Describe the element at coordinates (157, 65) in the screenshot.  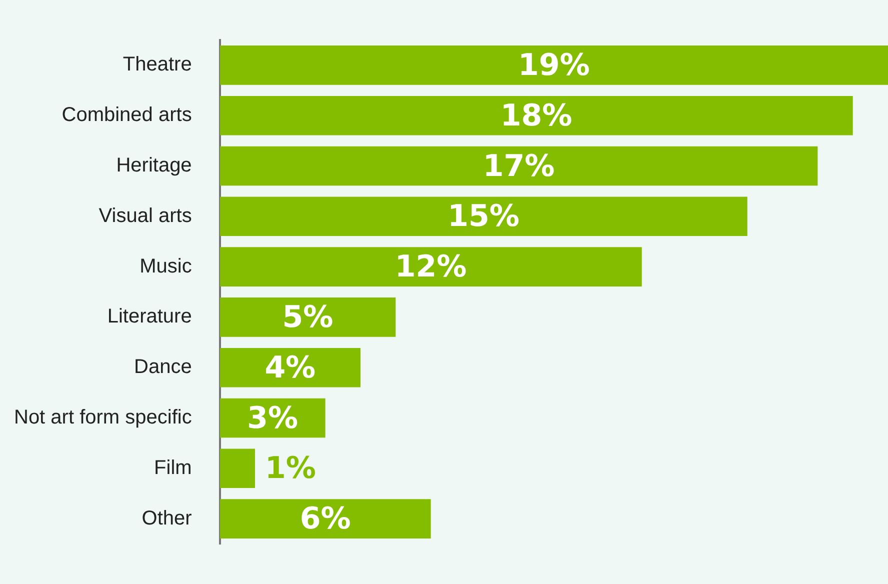
I see `y-tick-label: Theatre` at that location.